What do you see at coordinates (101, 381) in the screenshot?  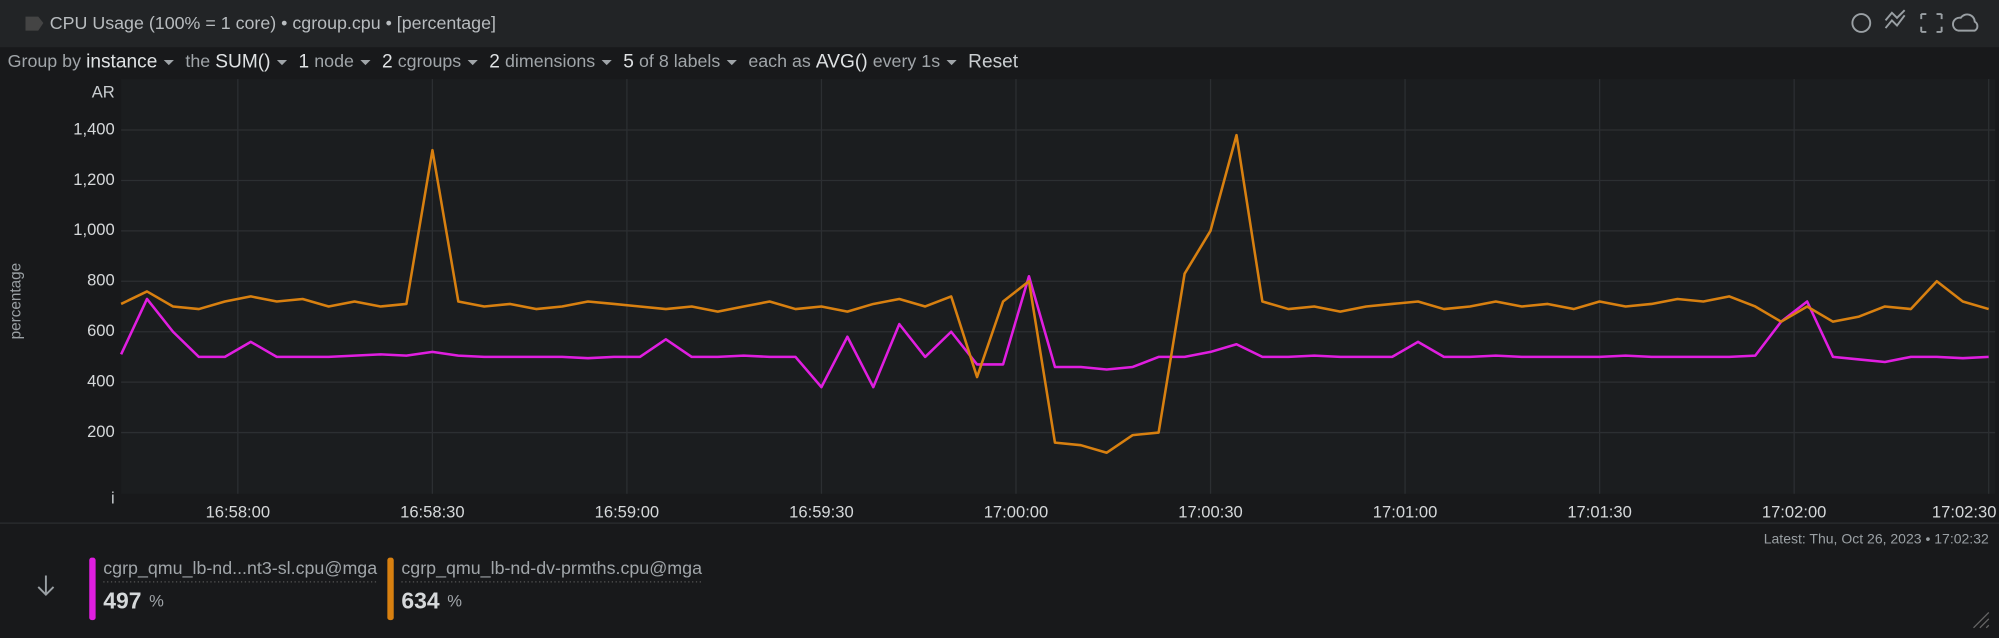 I see `y-tick-label: 400` at bounding box center [101, 381].